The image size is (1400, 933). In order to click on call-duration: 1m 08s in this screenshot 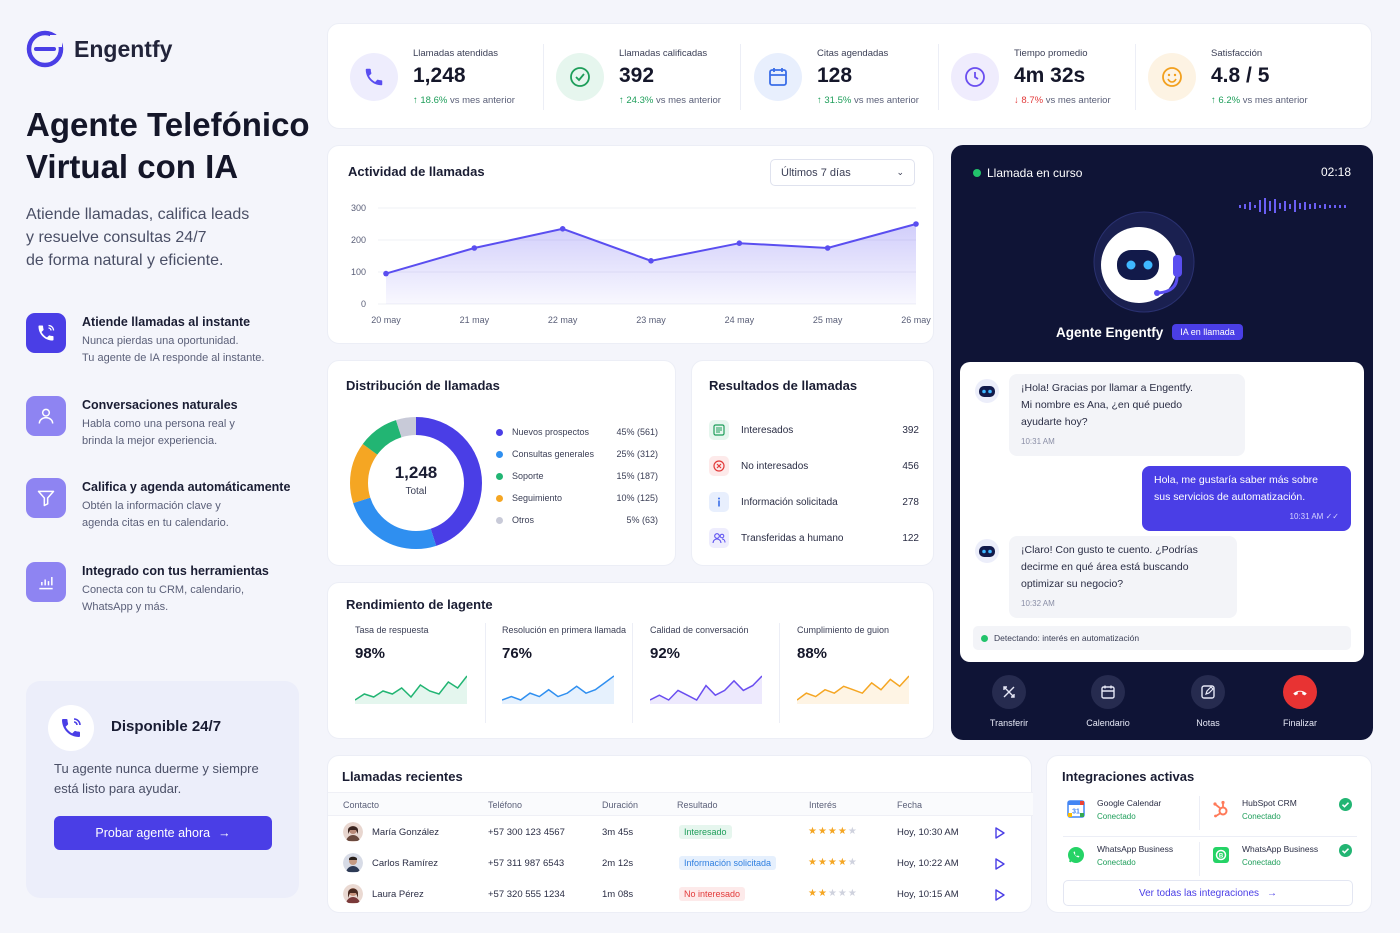, I will do `click(618, 894)`.